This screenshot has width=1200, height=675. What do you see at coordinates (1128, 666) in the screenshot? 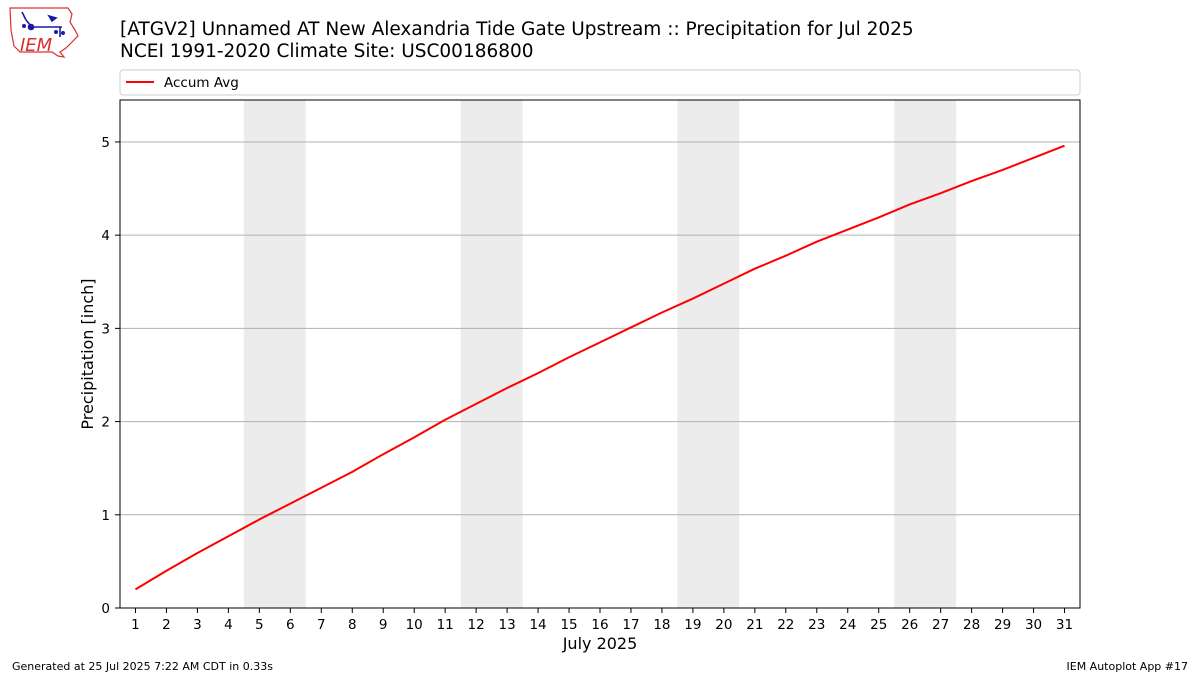
I see `app-note: IEM Autoplot App #17` at bounding box center [1128, 666].